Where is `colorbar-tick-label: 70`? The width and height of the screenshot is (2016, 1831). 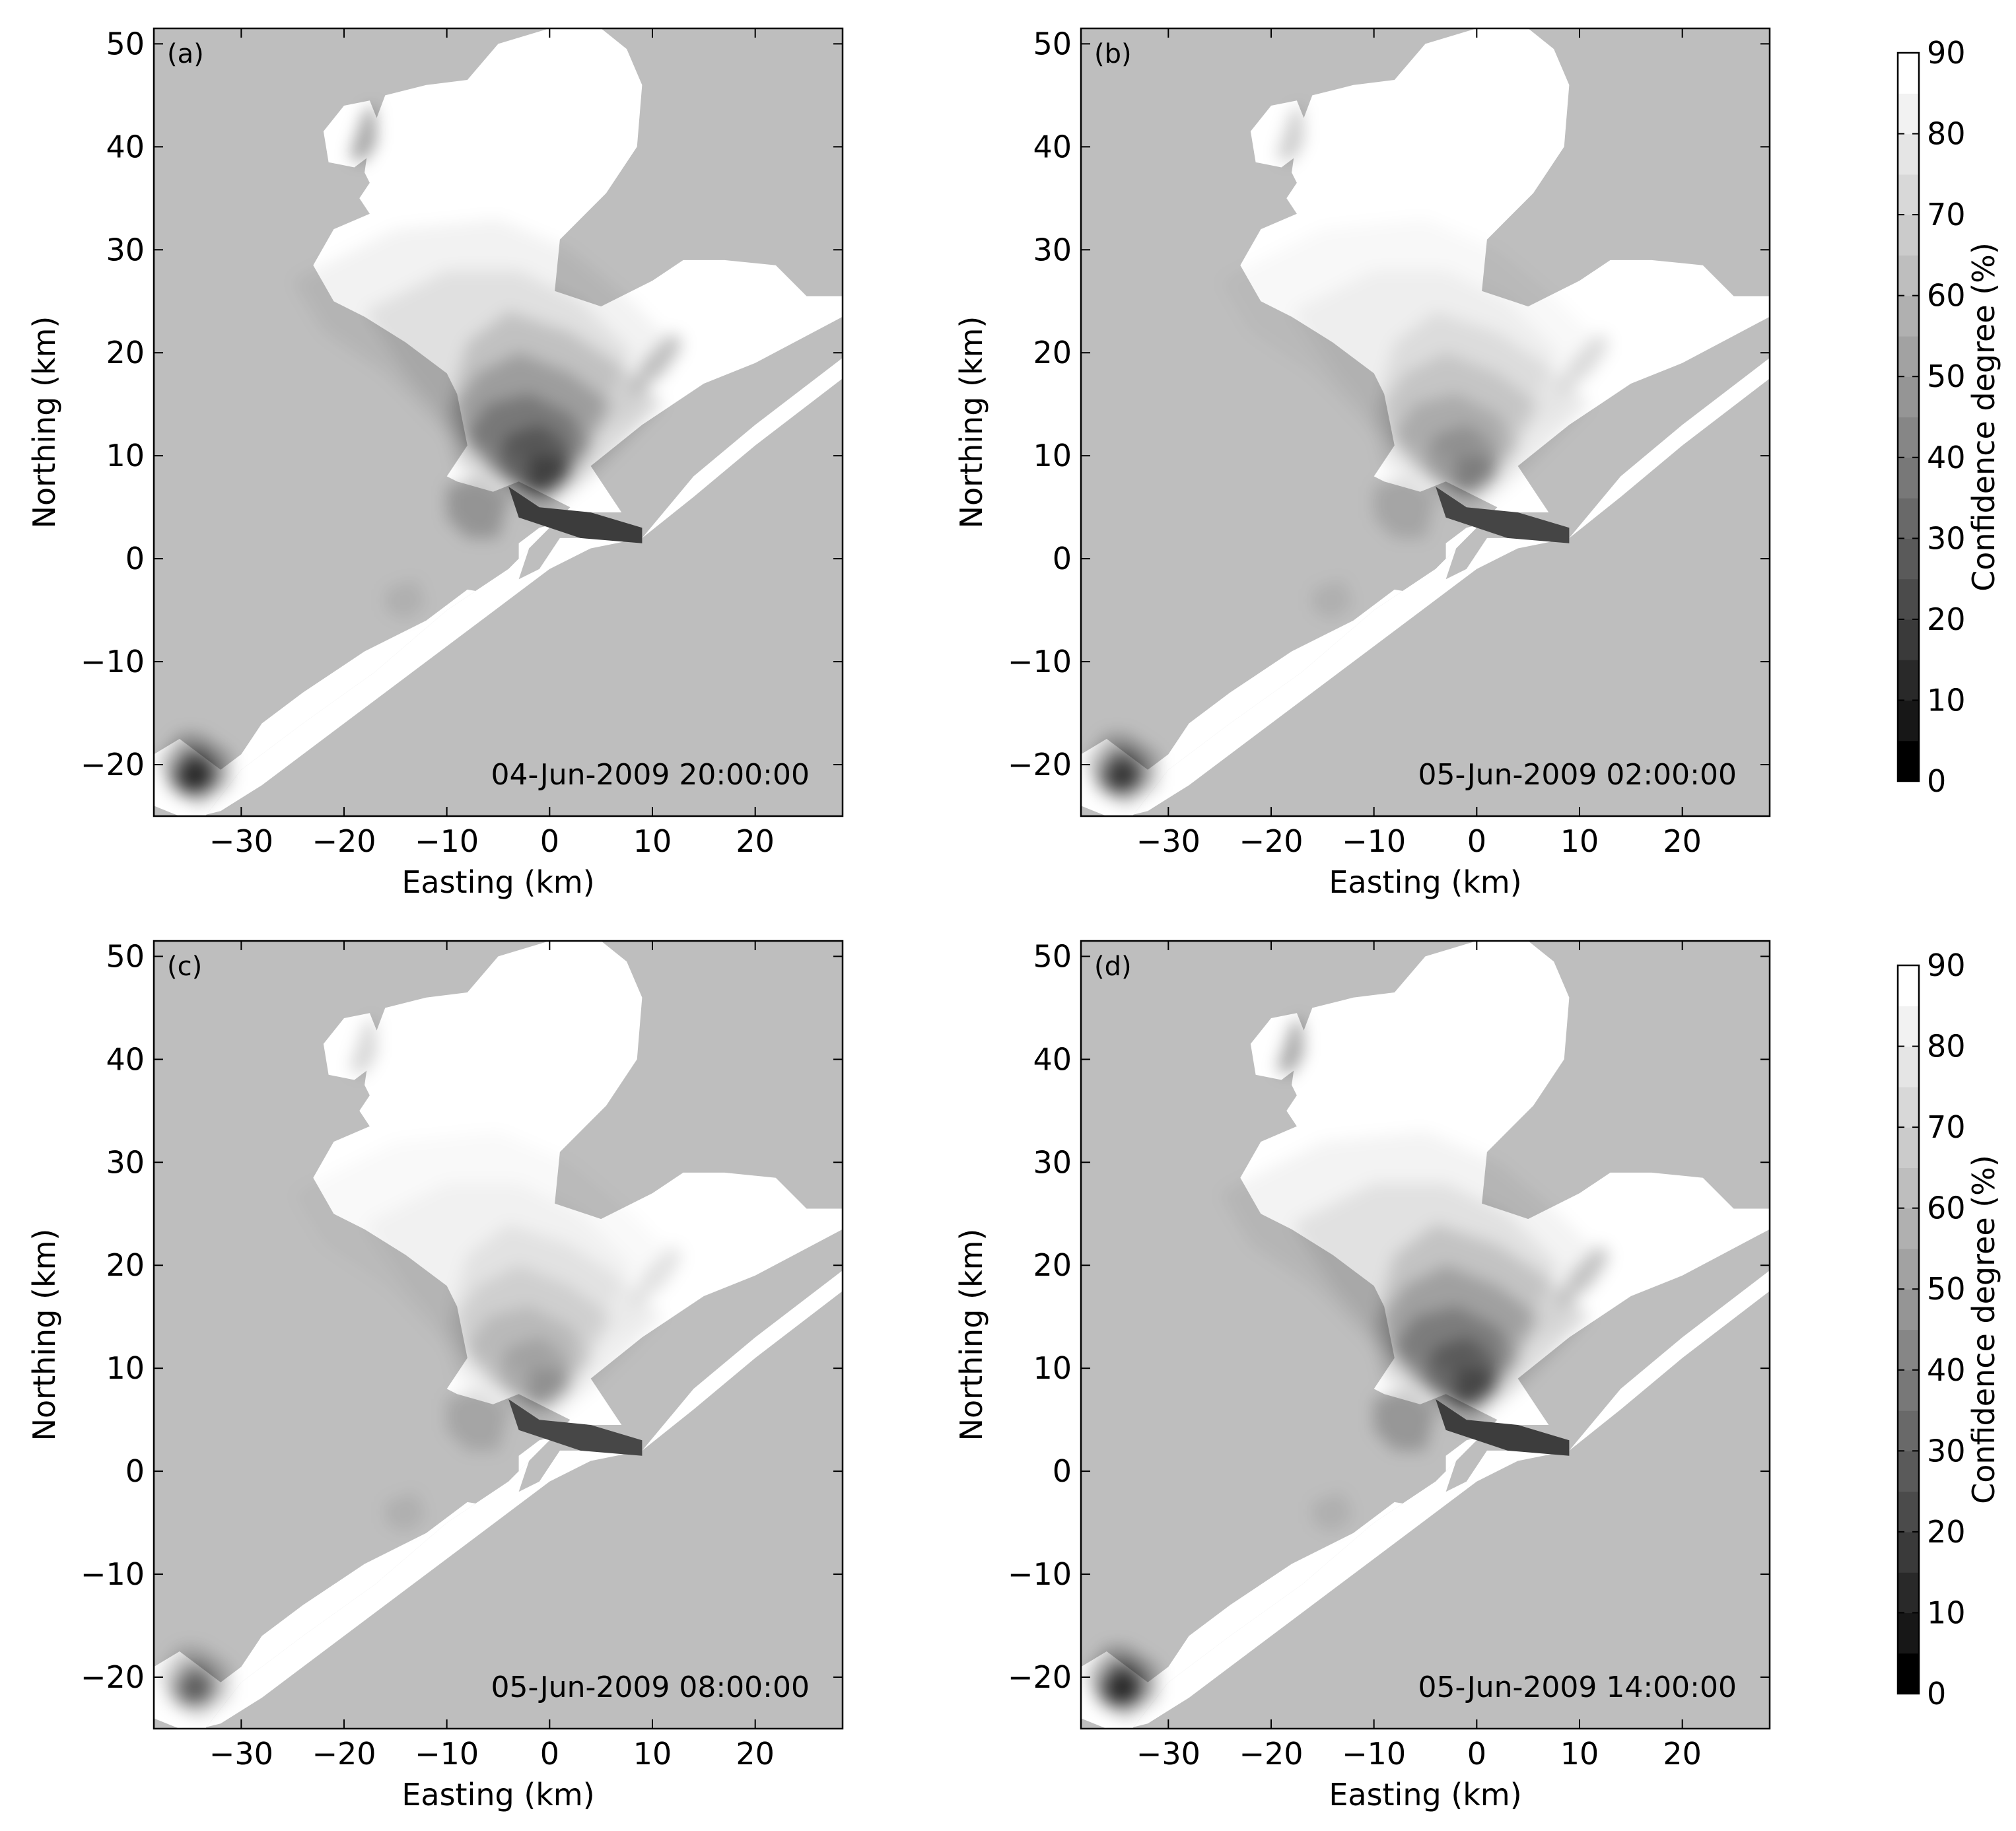 colorbar-tick-label: 70 is located at coordinates (1947, 1127).